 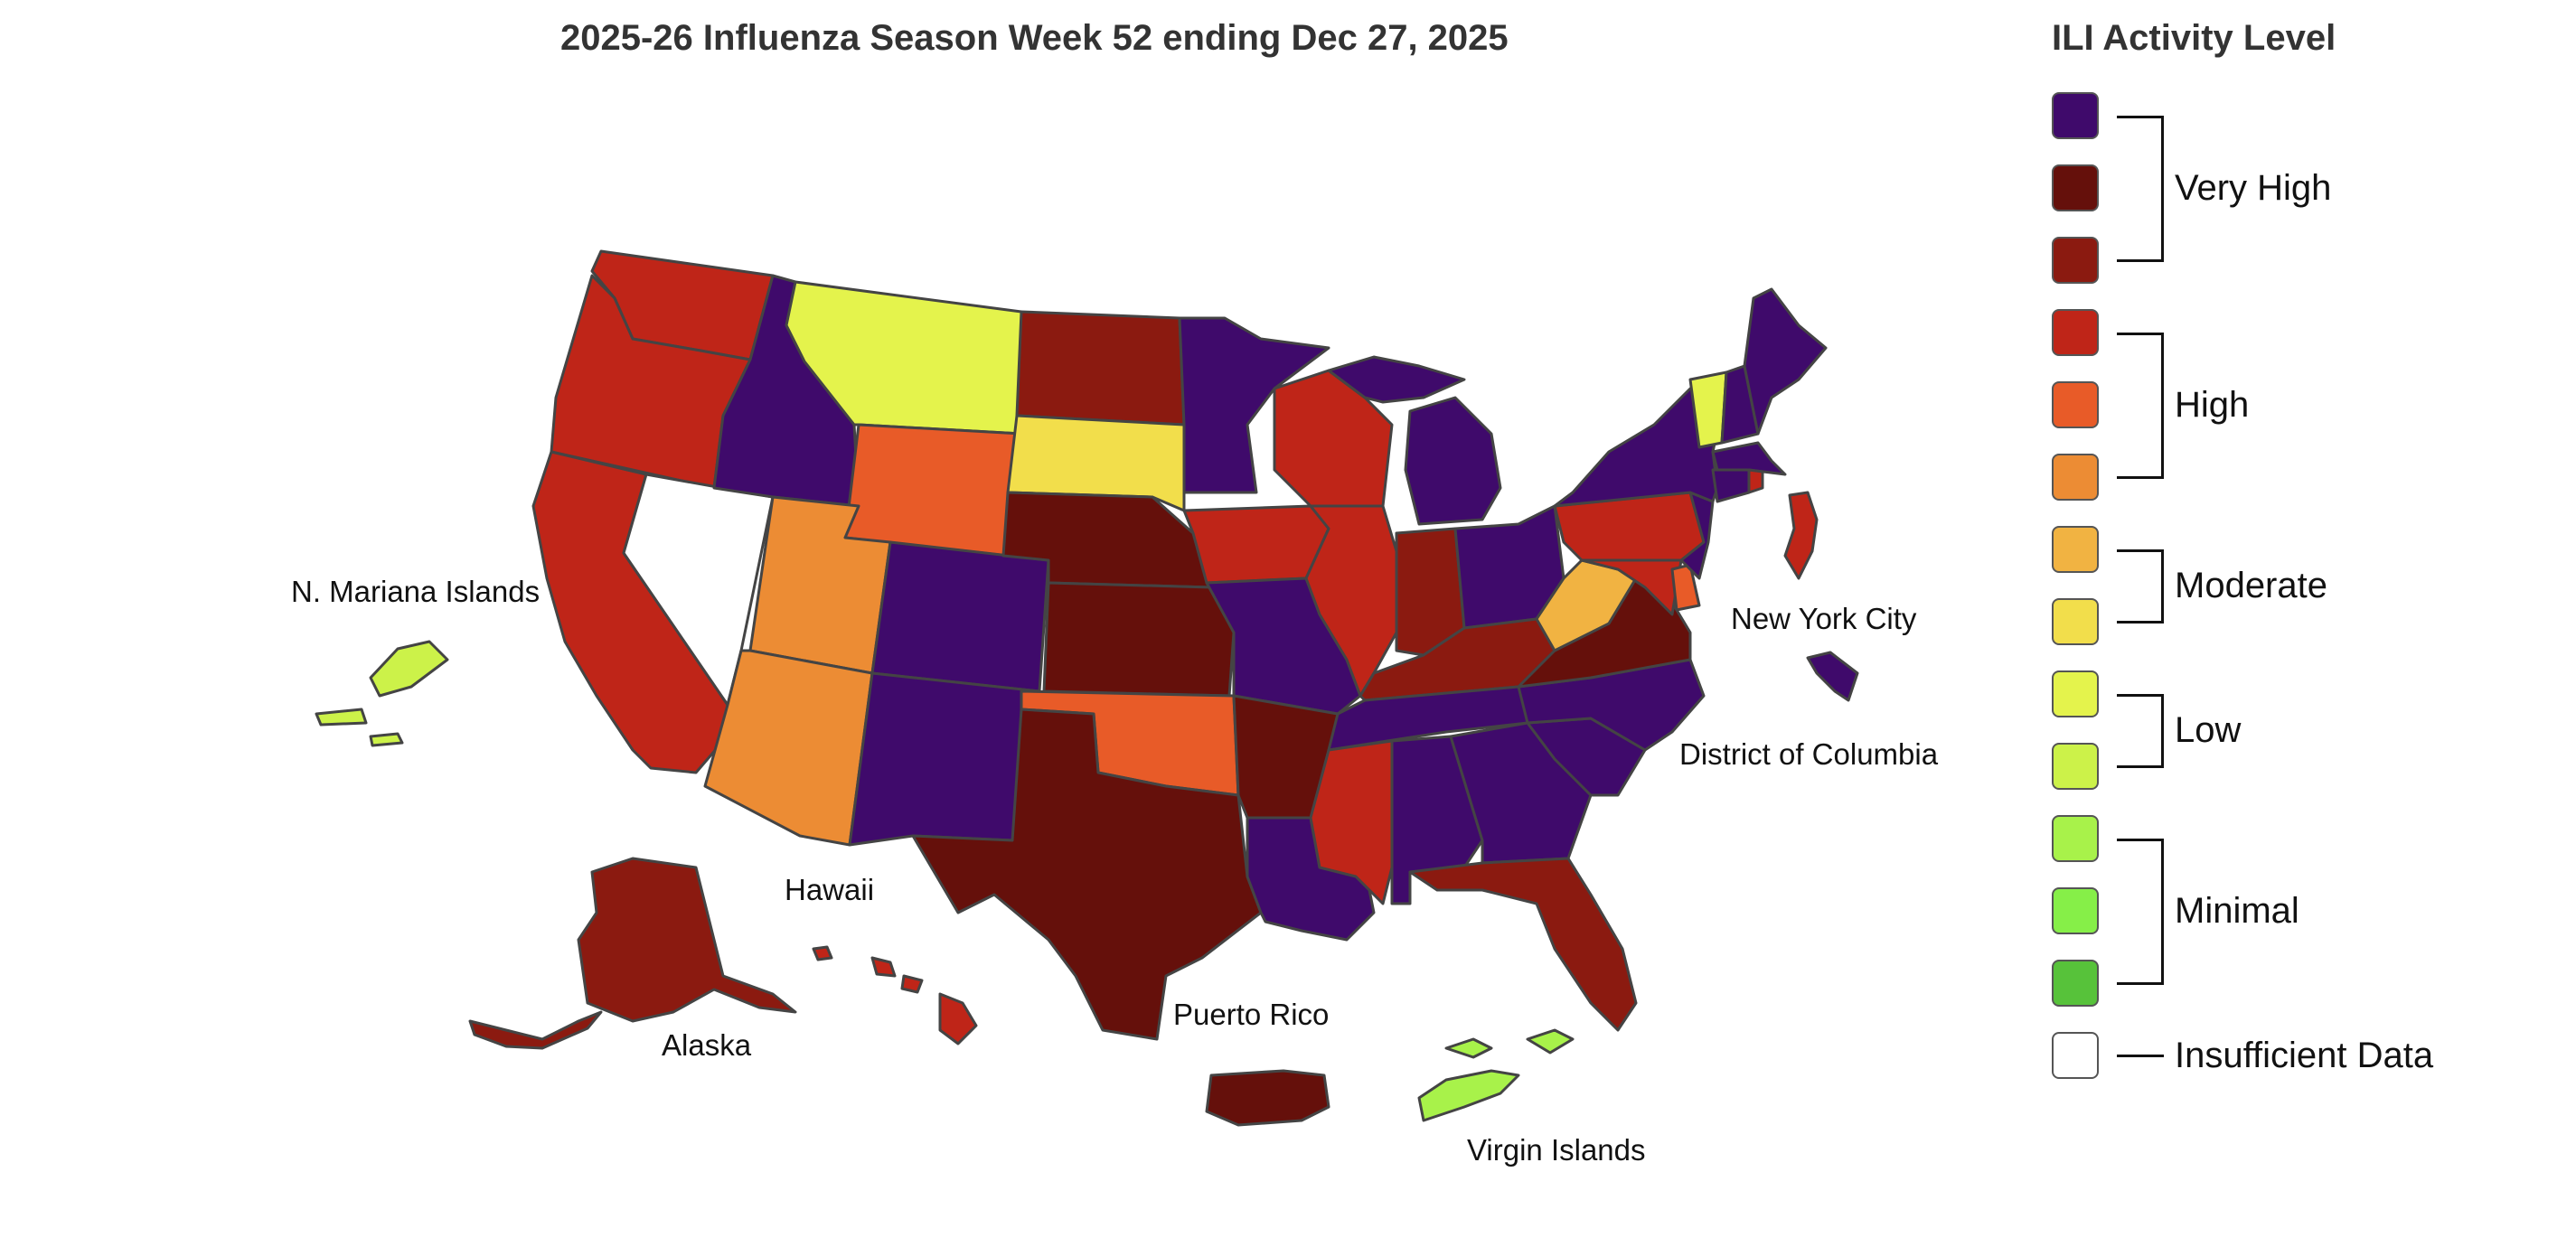 What do you see at coordinates (1254, 405) in the screenshot?
I see `region-MN` at bounding box center [1254, 405].